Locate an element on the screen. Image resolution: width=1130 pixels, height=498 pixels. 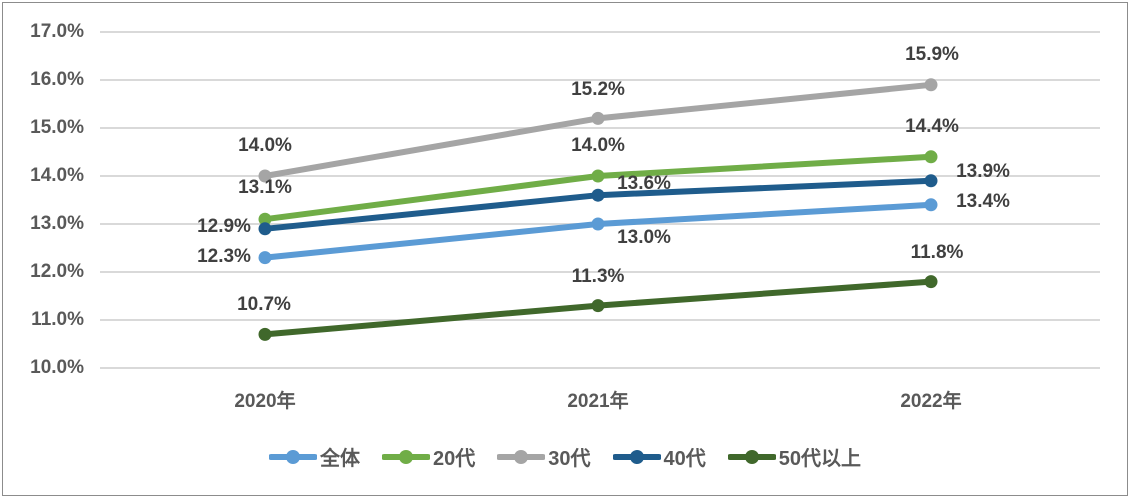
legend-item: 40代 is located at coordinates (659, 456).